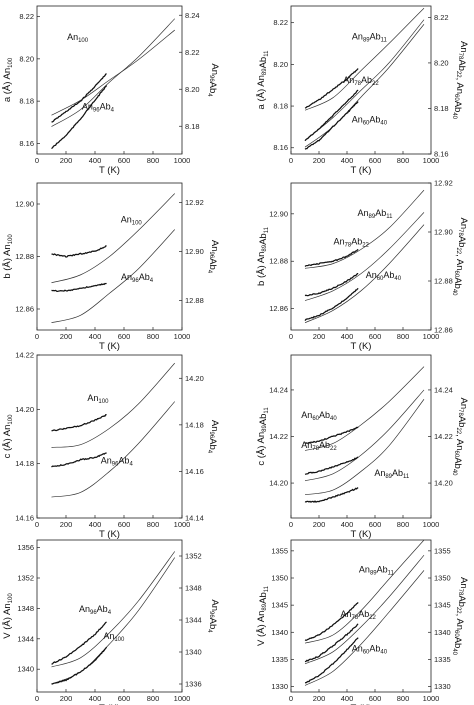 This screenshot has width=474, height=705. Describe the element at coordinates (263, 256) in the screenshot. I see `y-left-axis-title: b (Å) An89Ab11` at that location.